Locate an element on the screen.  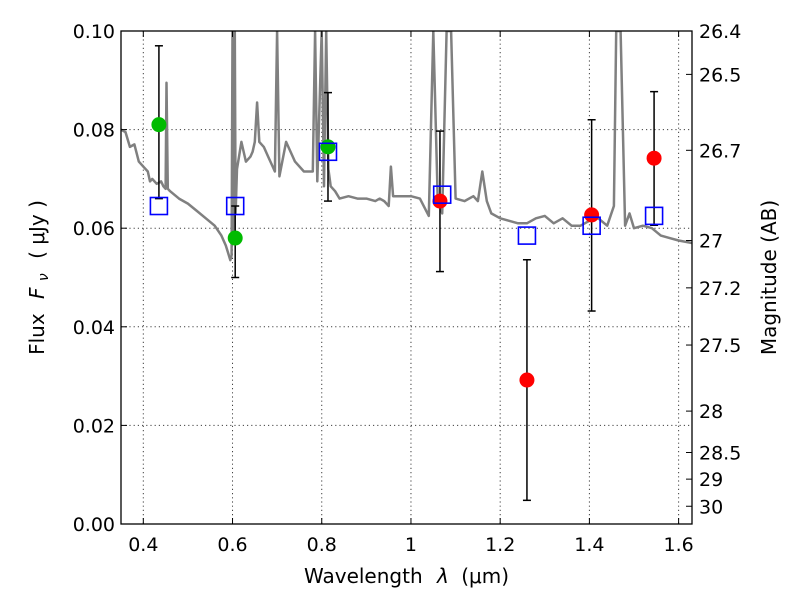
magnitude-tick-label: 26.5 is located at coordinates (720, 75).